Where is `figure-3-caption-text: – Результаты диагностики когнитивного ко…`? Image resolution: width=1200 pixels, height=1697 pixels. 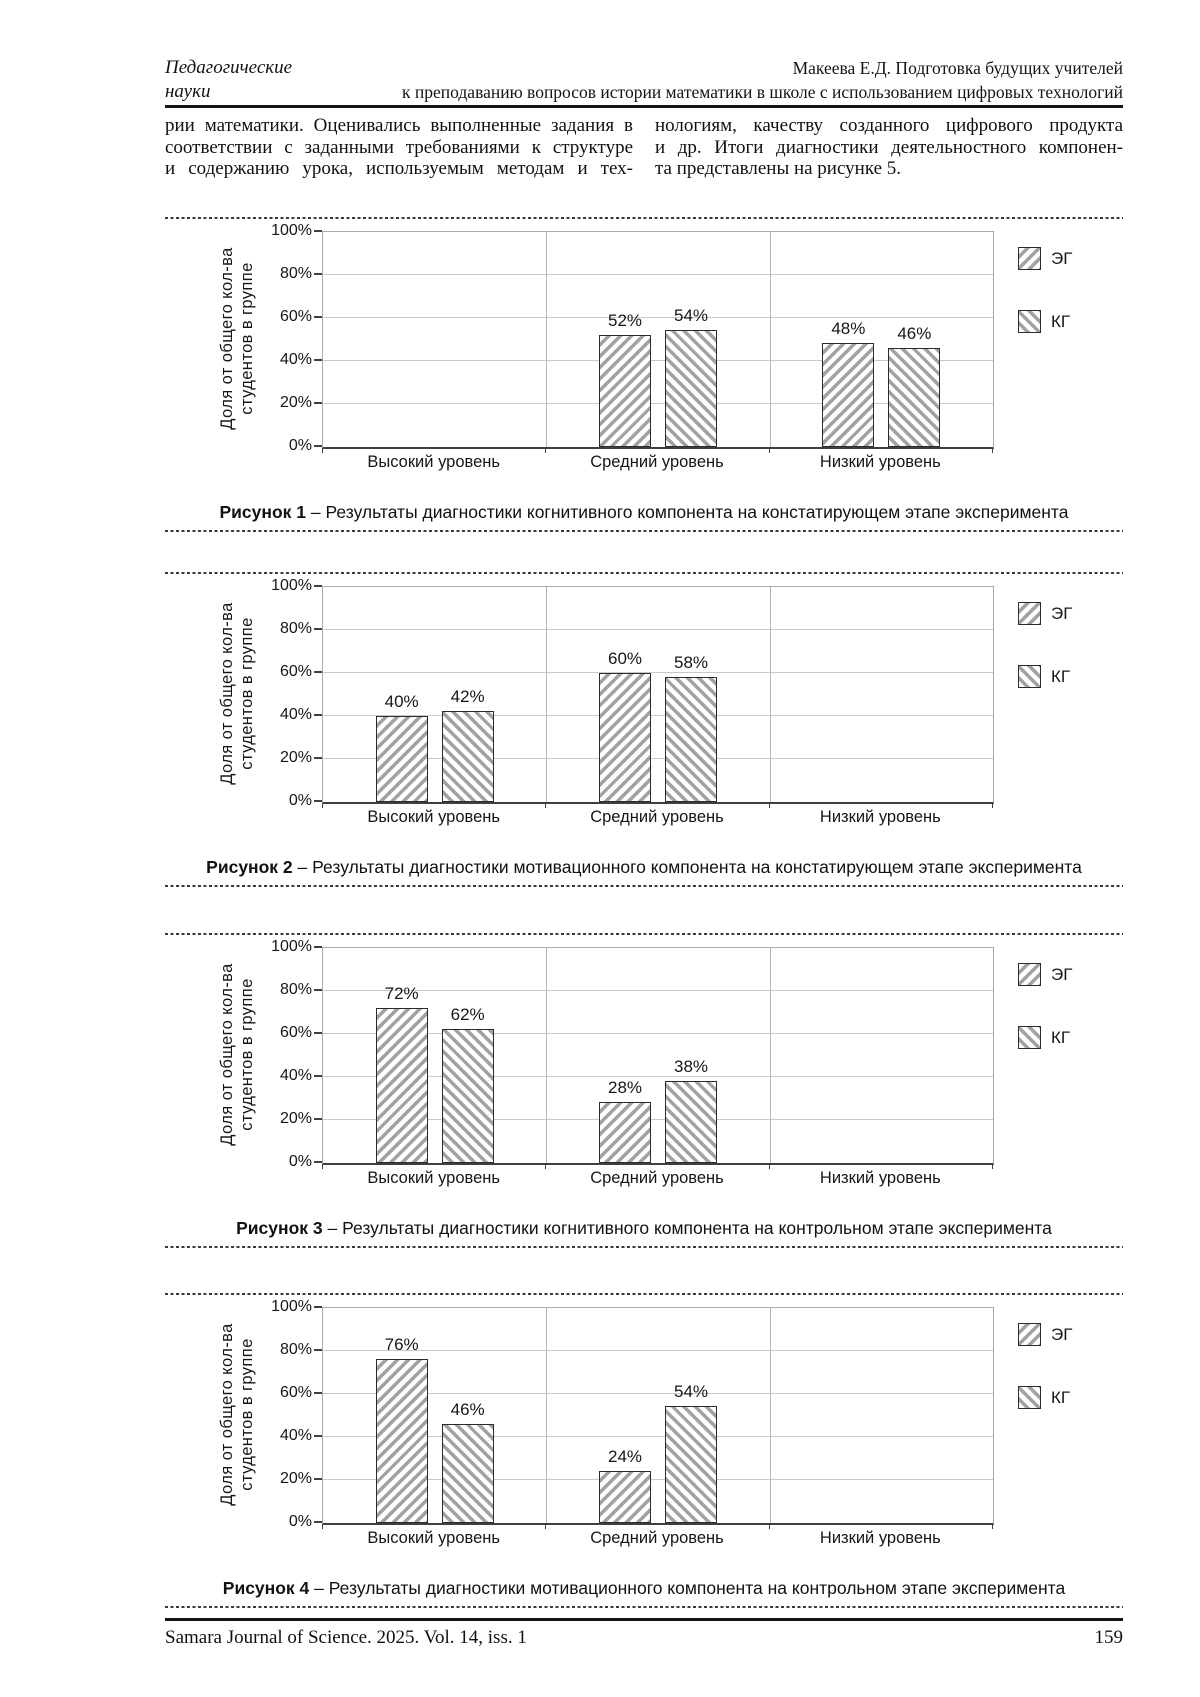
figure-3-caption-text: – Результаты диагностики когнитивного ко… is located at coordinates (689, 1227).